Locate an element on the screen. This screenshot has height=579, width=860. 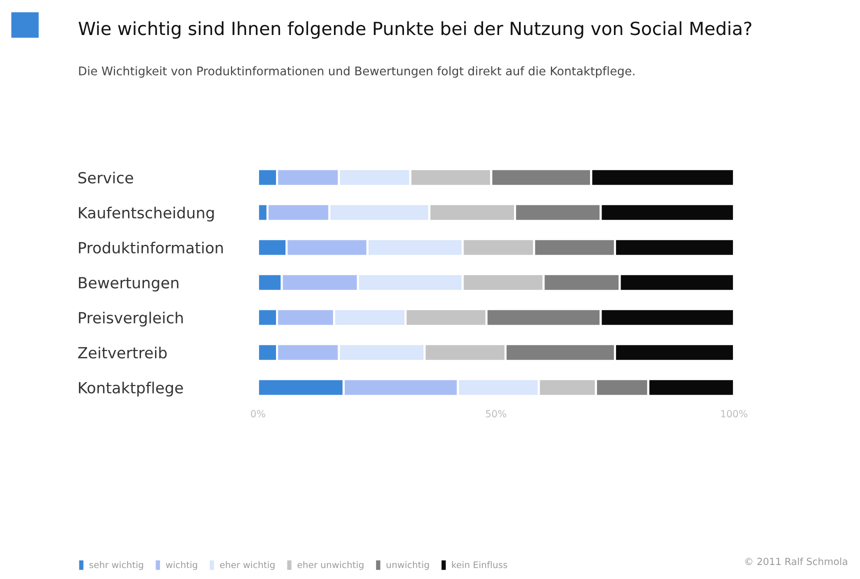
y-tick-label: Bewertungen is located at coordinates (128, 284).